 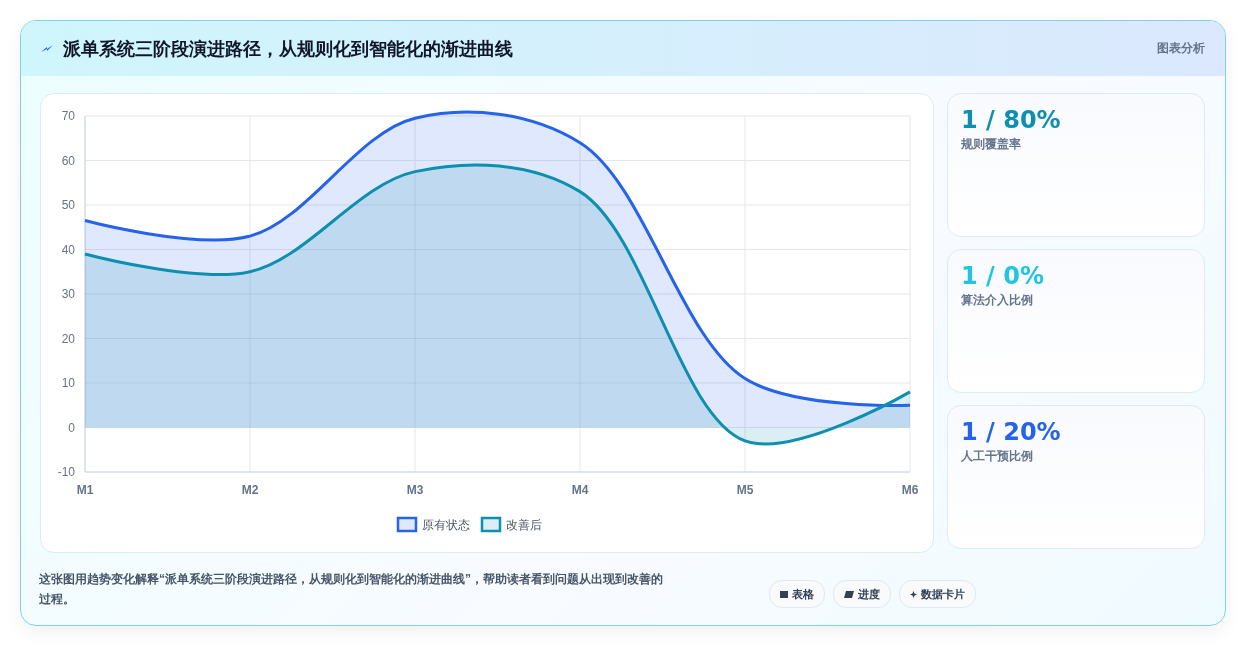 I want to click on x-tick-label: M2, so click(x=250, y=490).